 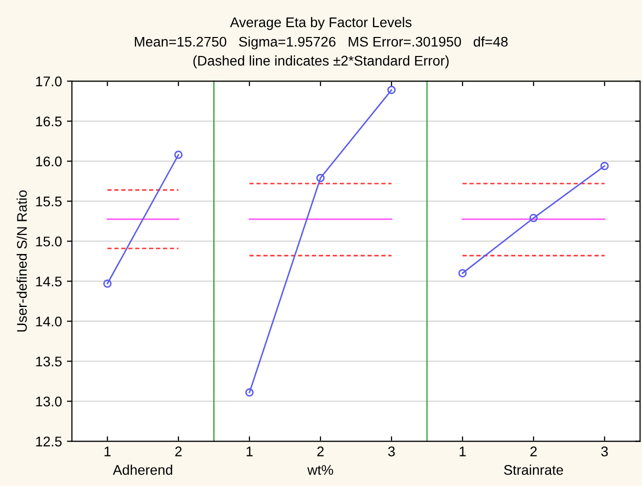 I want to click on y-tick-label: 16.5, so click(x=49, y=121).